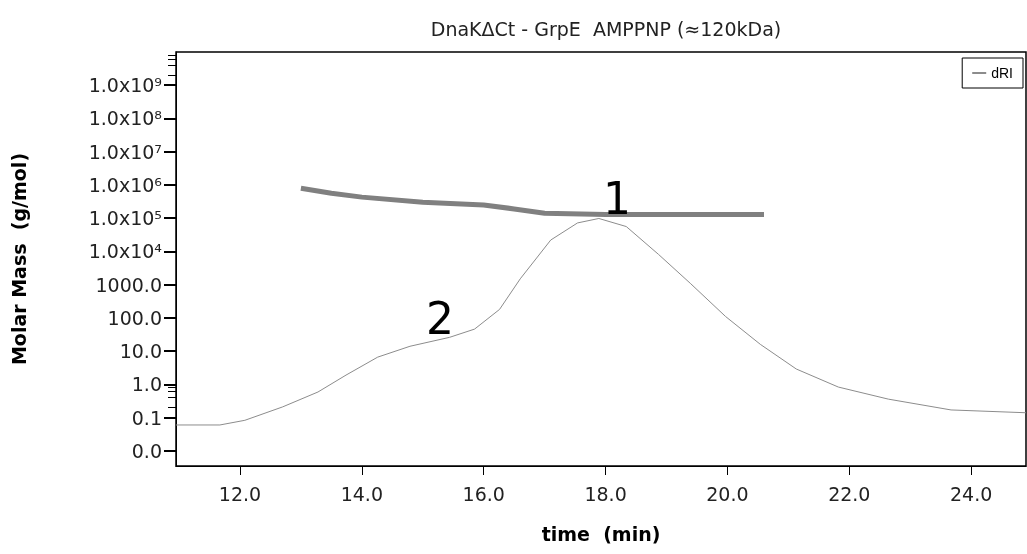  I want to click on y-tick-label: 1.0x10⁹, so click(125, 85).